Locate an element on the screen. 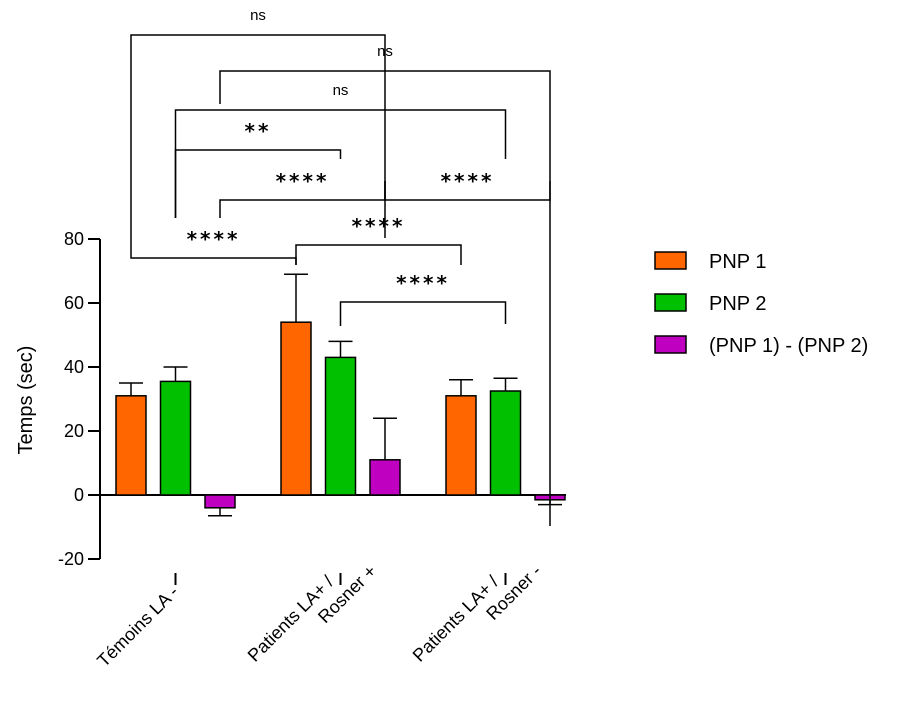 The width and height of the screenshot is (922, 705). y-axis-title: Temps (sec) is located at coordinates (26, 400).